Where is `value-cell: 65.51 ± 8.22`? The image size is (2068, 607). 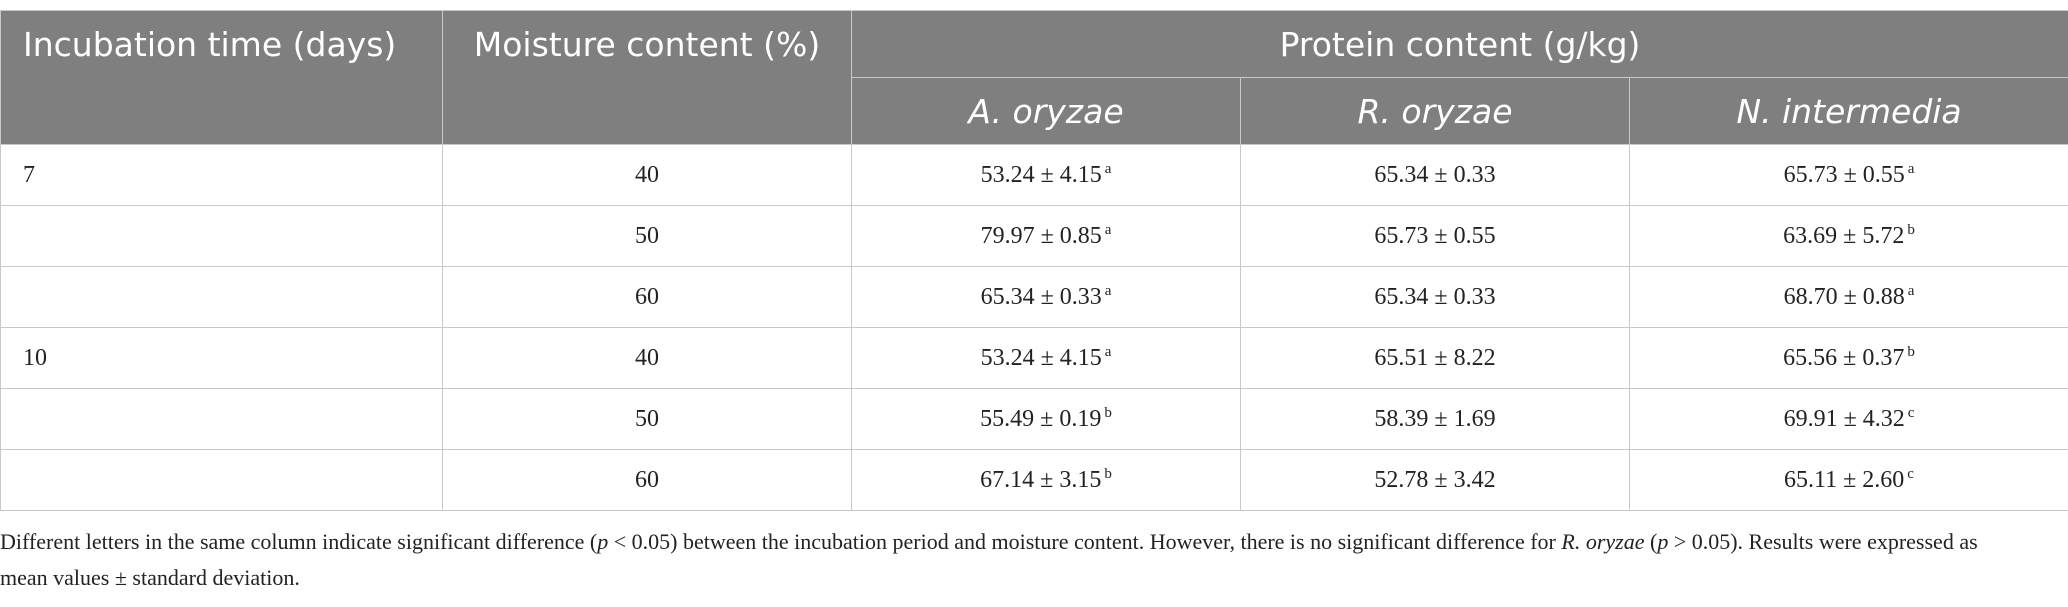 value-cell: 65.51 ± 8.22 is located at coordinates (1435, 358).